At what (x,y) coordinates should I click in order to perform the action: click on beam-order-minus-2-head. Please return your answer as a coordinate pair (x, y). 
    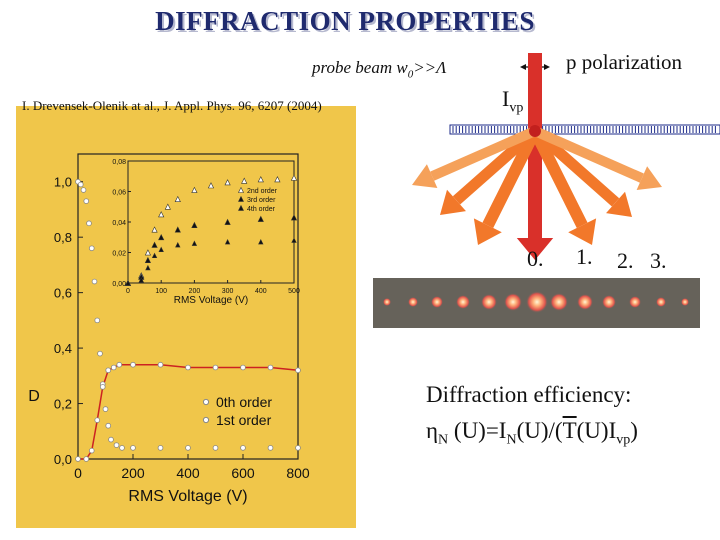
    Looking at the image, I should click on (453, 202).